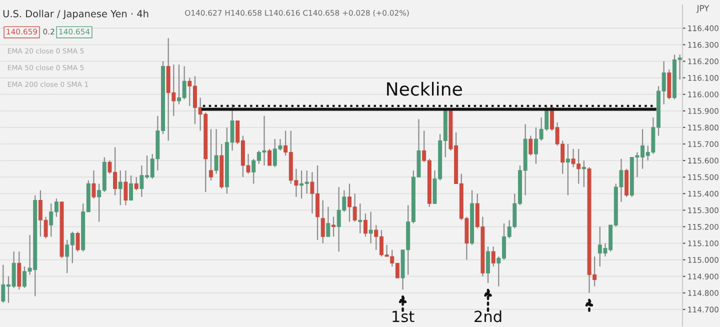 This screenshot has height=327, width=720. Describe the element at coordinates (424, 89) in the screenshot. I see `ref-line-label: Neckline` at that location.